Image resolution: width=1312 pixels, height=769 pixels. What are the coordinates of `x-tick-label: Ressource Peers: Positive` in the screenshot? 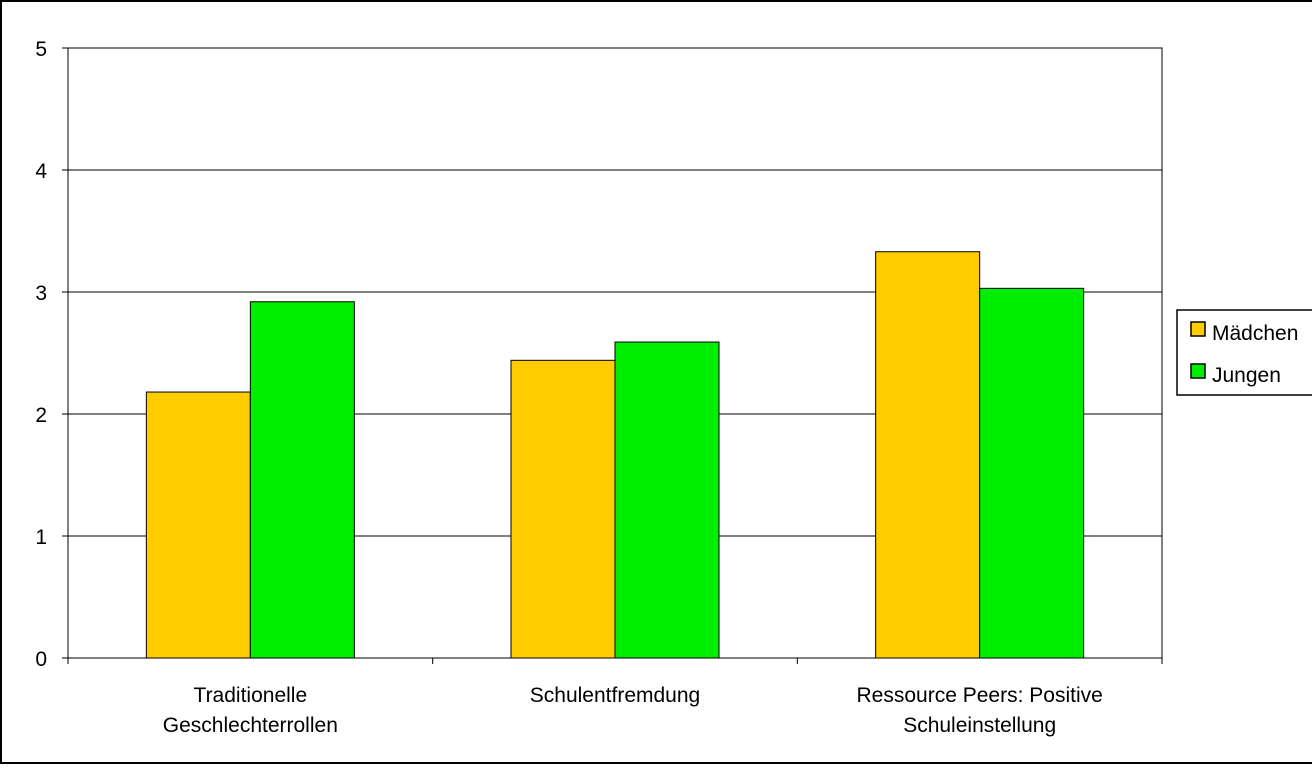 It's located at (980, 695).